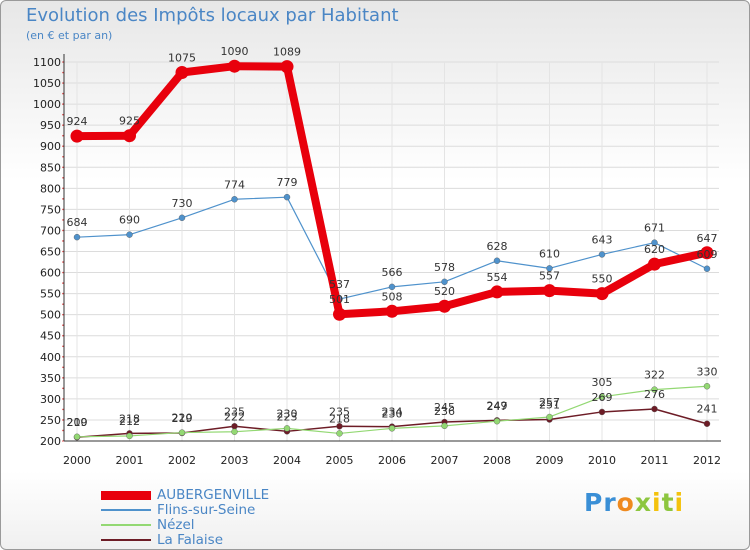 Image resolution: width=750 pixels, height=550 pixels. Describe the element at coordinates (602, 460) in the screenshot. I see `x-tick-label: 2010` at that location.